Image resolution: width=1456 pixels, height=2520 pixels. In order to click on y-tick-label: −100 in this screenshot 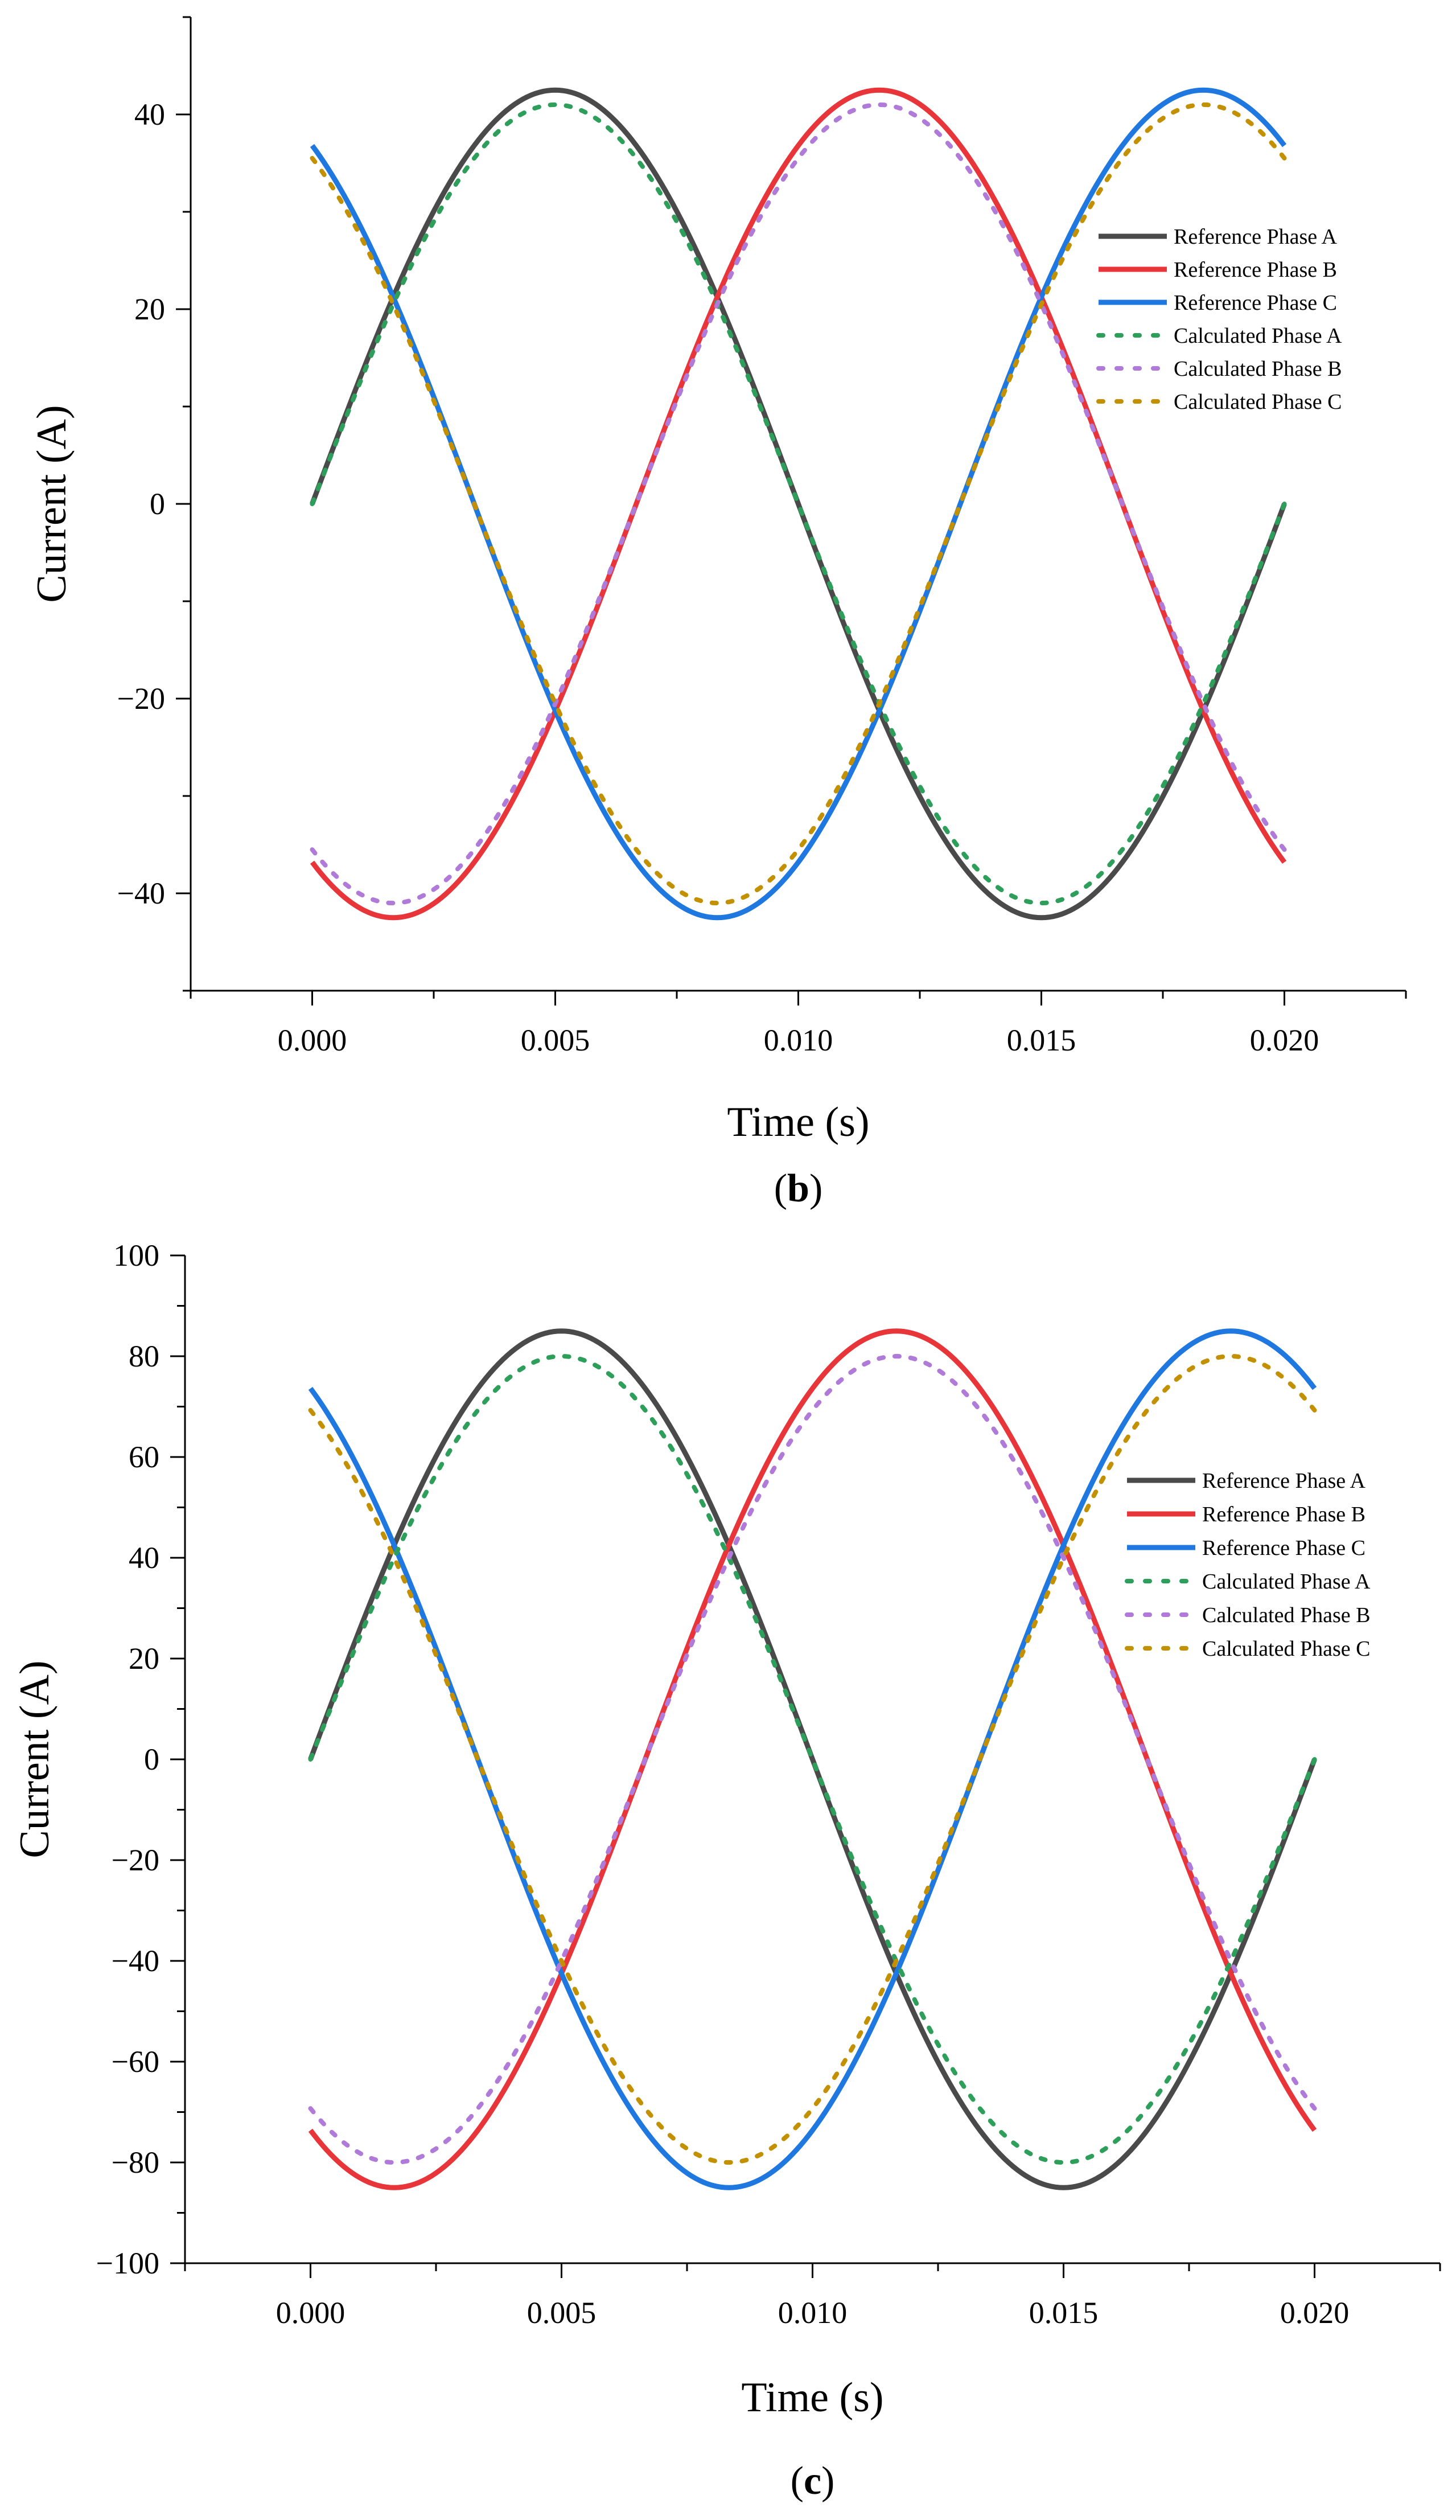, I will do `click(127, 2263)`.